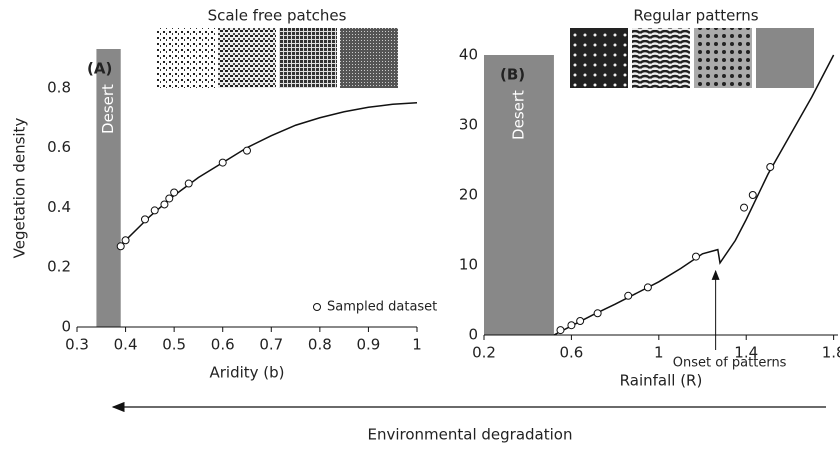  Describe the element at coordinates (77, 345) in the screenshot. I see `x-tick-label: 0.3` at that location.